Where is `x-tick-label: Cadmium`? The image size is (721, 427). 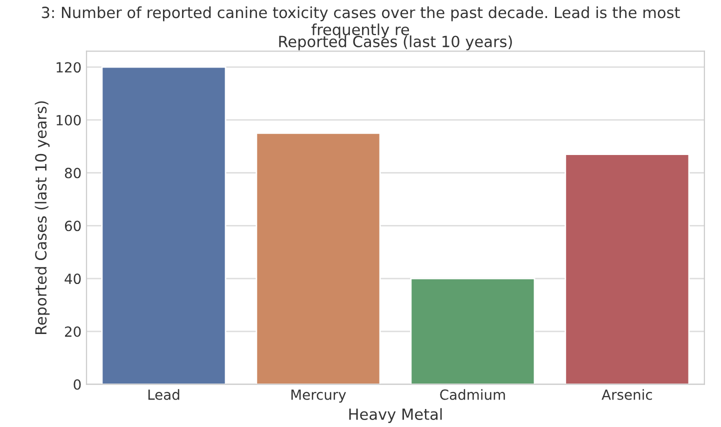 x-tick-label: Cadmium is located at coordinates (472, 394).